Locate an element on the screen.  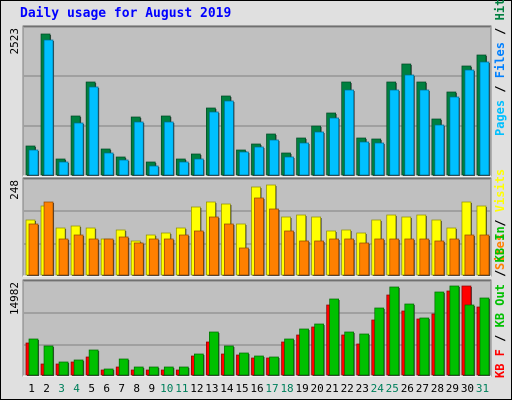
day-label: 28 is located at coordinates (437, 388).